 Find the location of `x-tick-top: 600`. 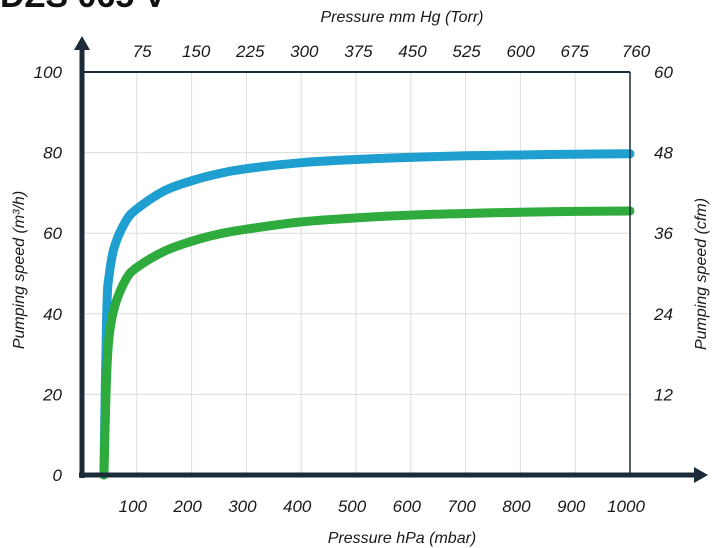

x-tick-top: 600 is located at coordinates (520, 51).